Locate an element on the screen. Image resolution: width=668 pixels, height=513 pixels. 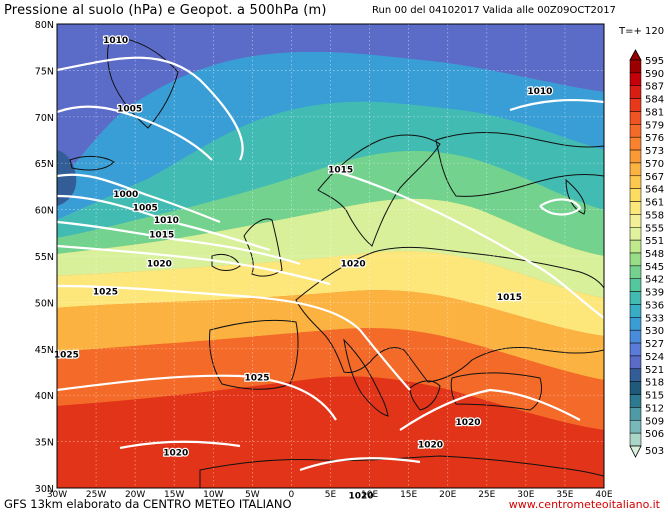
legend-label: 561 is located at coordinates (654, 203).